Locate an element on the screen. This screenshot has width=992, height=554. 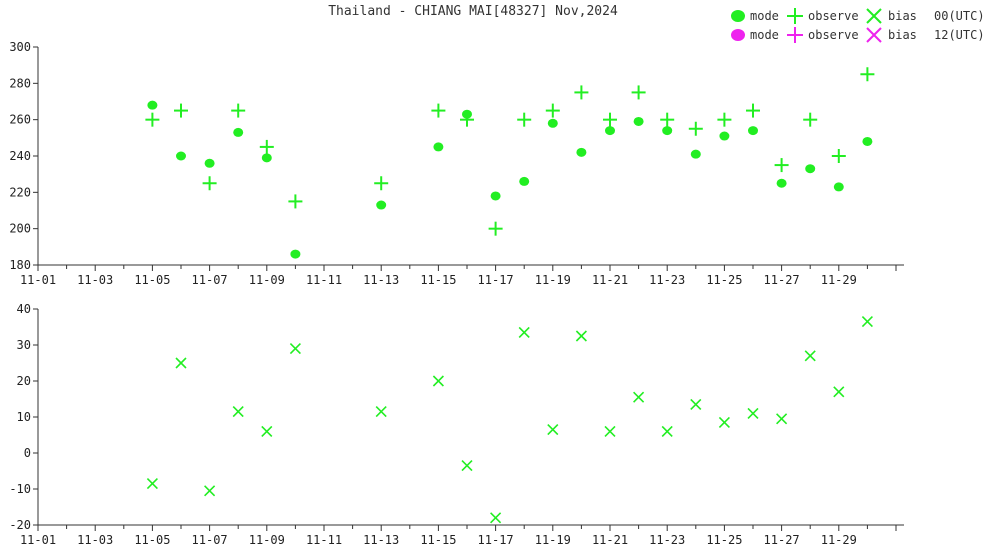
legend-observe-marker is located at coordinates (795, 35).